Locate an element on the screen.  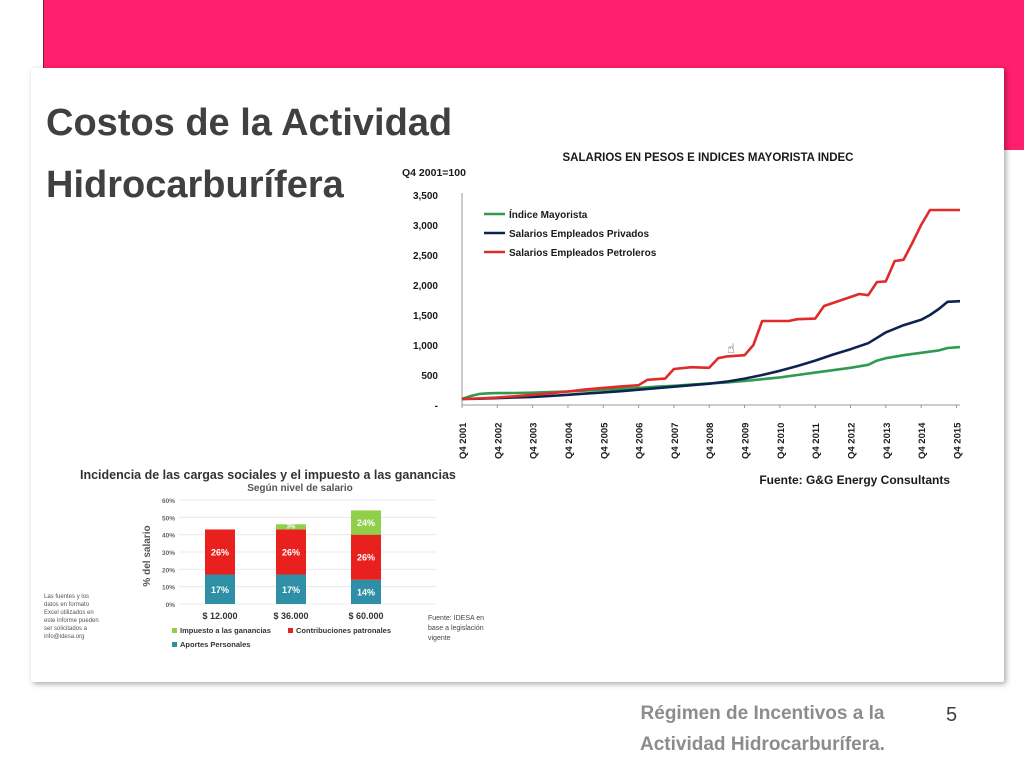
x-tick-label: Q4 2013 is located at coordinates (887, 441).